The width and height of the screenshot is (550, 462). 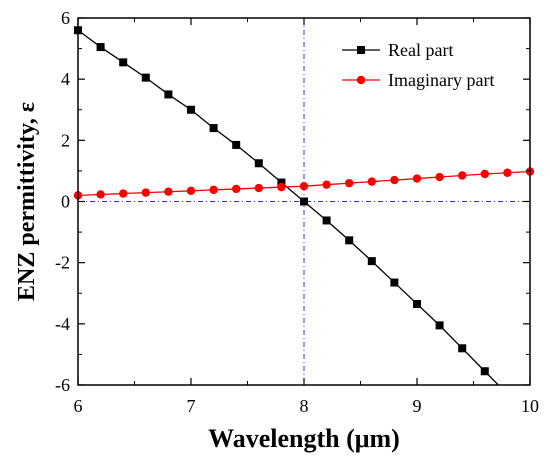 What do you see at coordinates (304, 406) in the screenshot?
I see `x-tick-label: 8` at bounding box center [304, 406].